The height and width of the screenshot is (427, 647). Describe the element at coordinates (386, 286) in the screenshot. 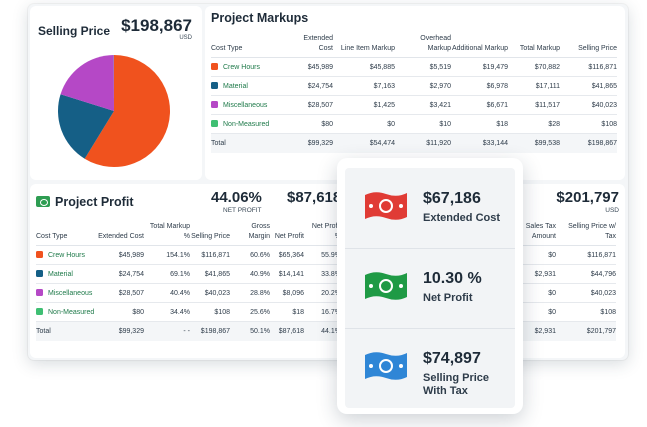

I see `green-money-bill-icon` at that location.